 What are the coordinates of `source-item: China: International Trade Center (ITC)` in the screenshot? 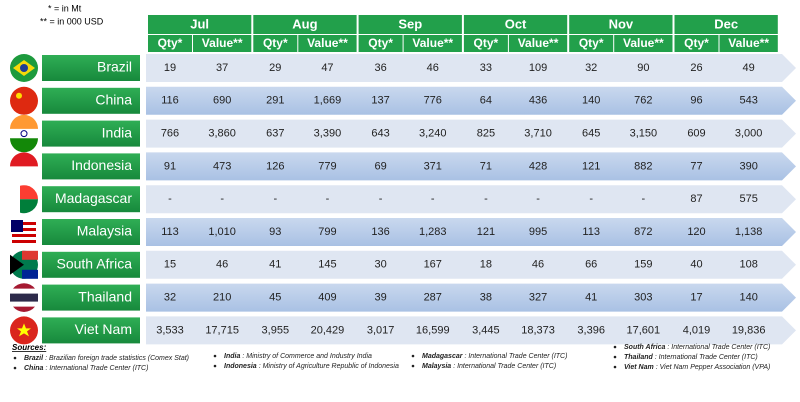 It's located at (86, 368).